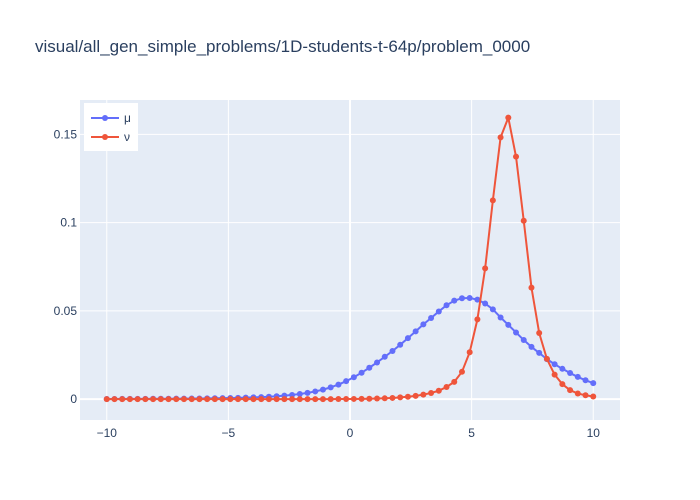 This screenshot has height=500, width=700. I want to click on legend: μν, so click(111, 127).